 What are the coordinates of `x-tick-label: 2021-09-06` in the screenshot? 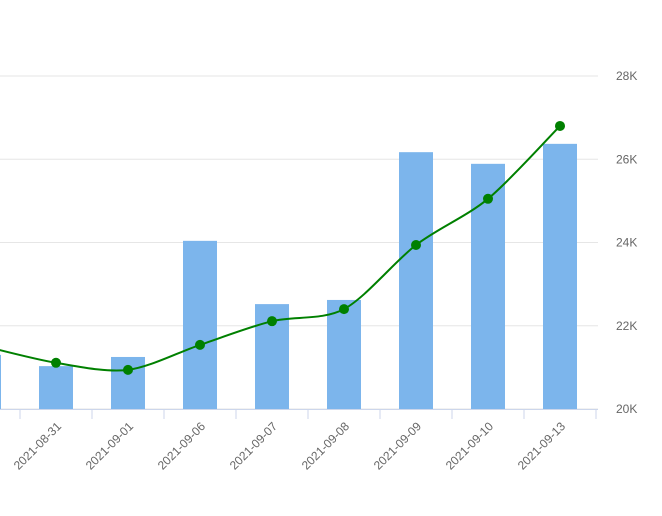 It's located at (182, 446).